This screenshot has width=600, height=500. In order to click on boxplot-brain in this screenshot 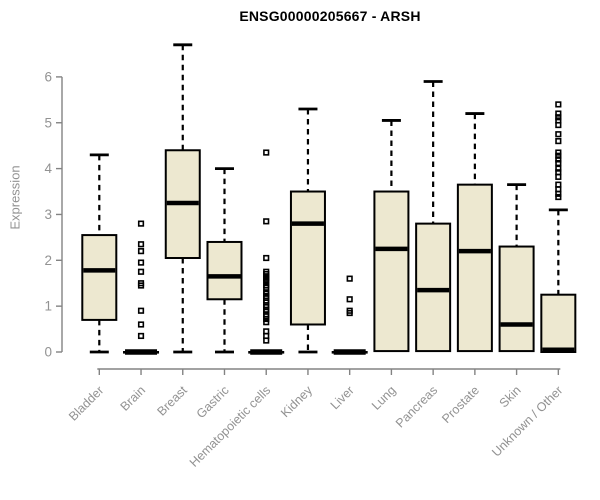, I will do `click(141, 287)`.